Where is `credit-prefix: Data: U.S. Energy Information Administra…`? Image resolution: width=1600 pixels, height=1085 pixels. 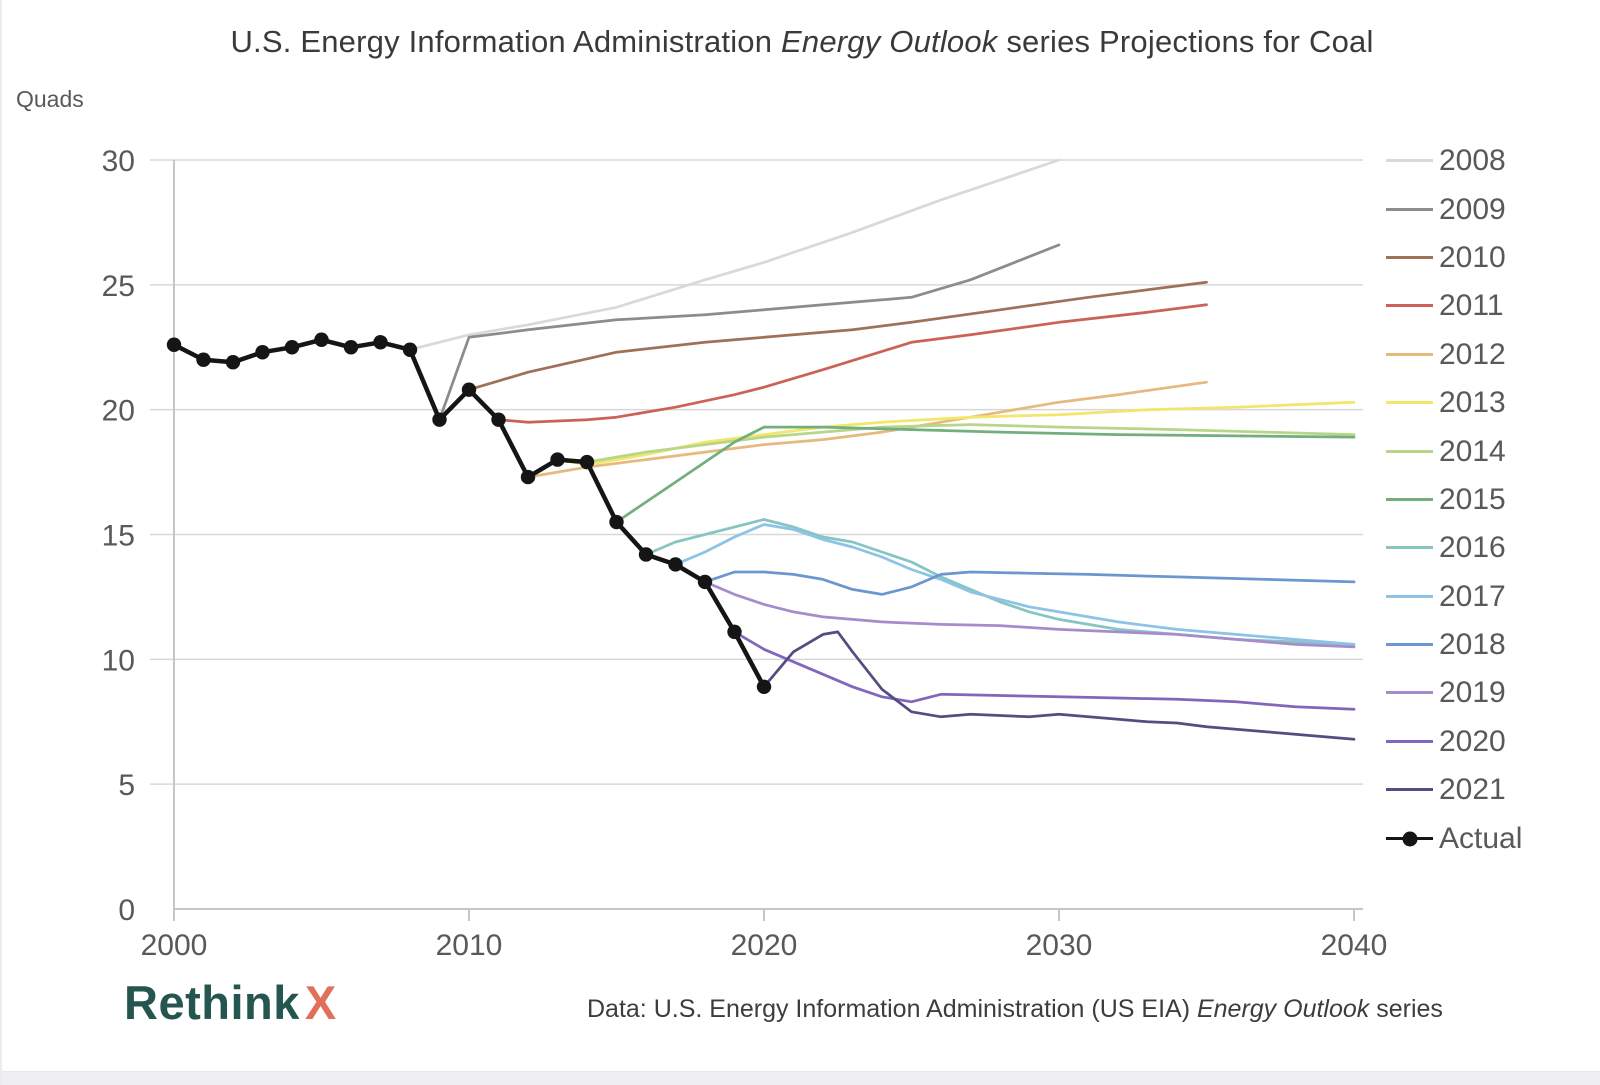 credit-prefix: Data: U.S. Energy Information Administra… is located at coordinates (889, 1009).